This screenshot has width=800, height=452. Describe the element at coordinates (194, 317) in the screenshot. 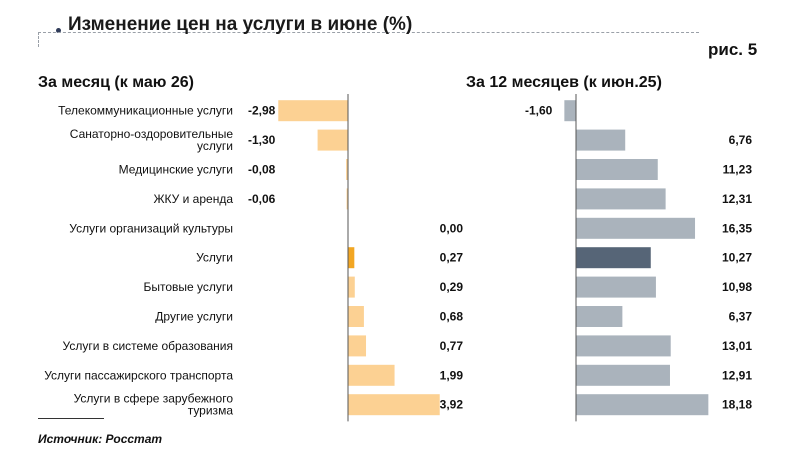

I see `category-label: Другие услуги` at that location.